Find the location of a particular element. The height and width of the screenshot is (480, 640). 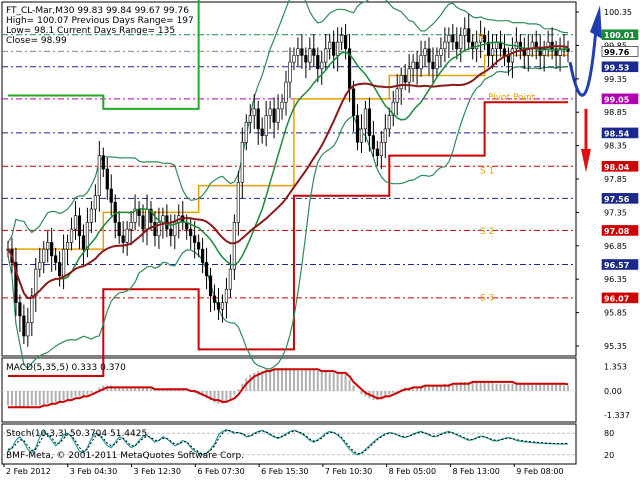

down-arrow-head is located at coordinates (586, 160).